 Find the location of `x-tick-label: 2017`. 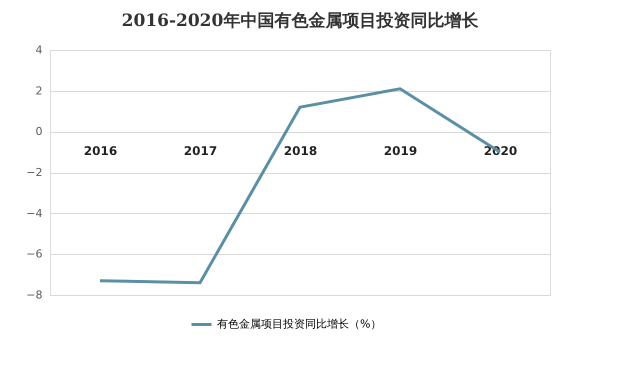

x-tick-label: 2017 is located at coordinates (201, 151).